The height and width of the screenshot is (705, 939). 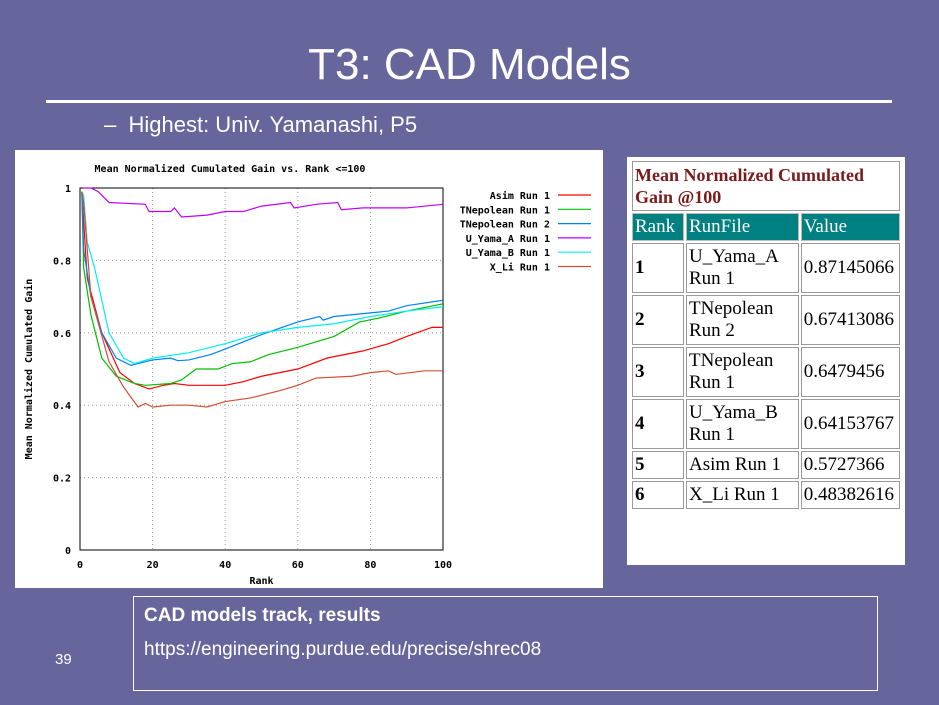 I want to click on page-number: 39, so click(x=63, y=659).